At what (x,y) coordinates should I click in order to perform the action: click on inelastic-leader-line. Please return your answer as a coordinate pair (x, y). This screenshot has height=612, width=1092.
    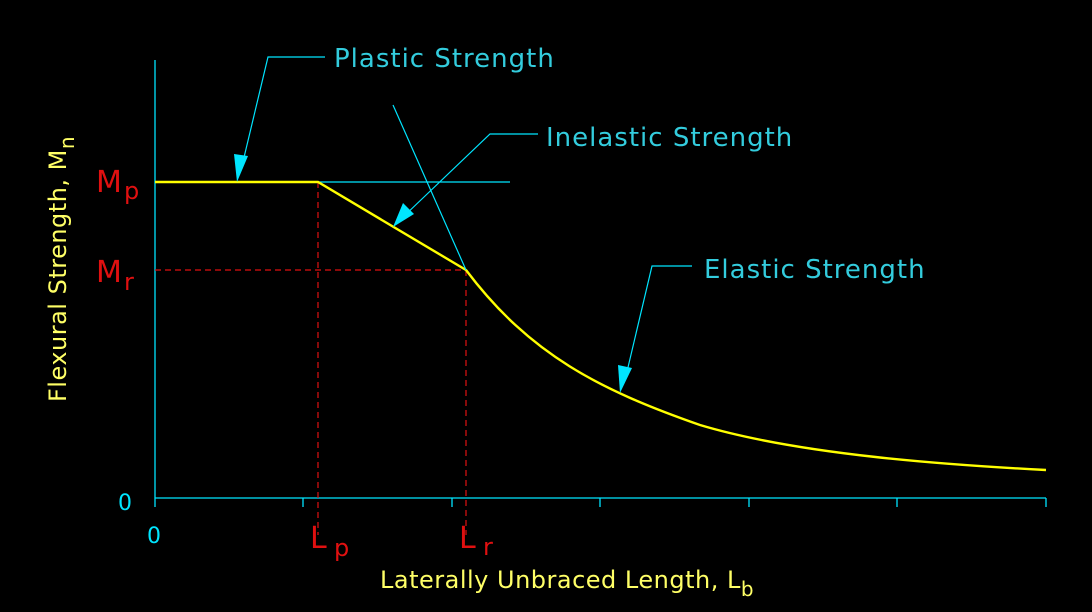
    Looking at the image, I should click on (469, 176).